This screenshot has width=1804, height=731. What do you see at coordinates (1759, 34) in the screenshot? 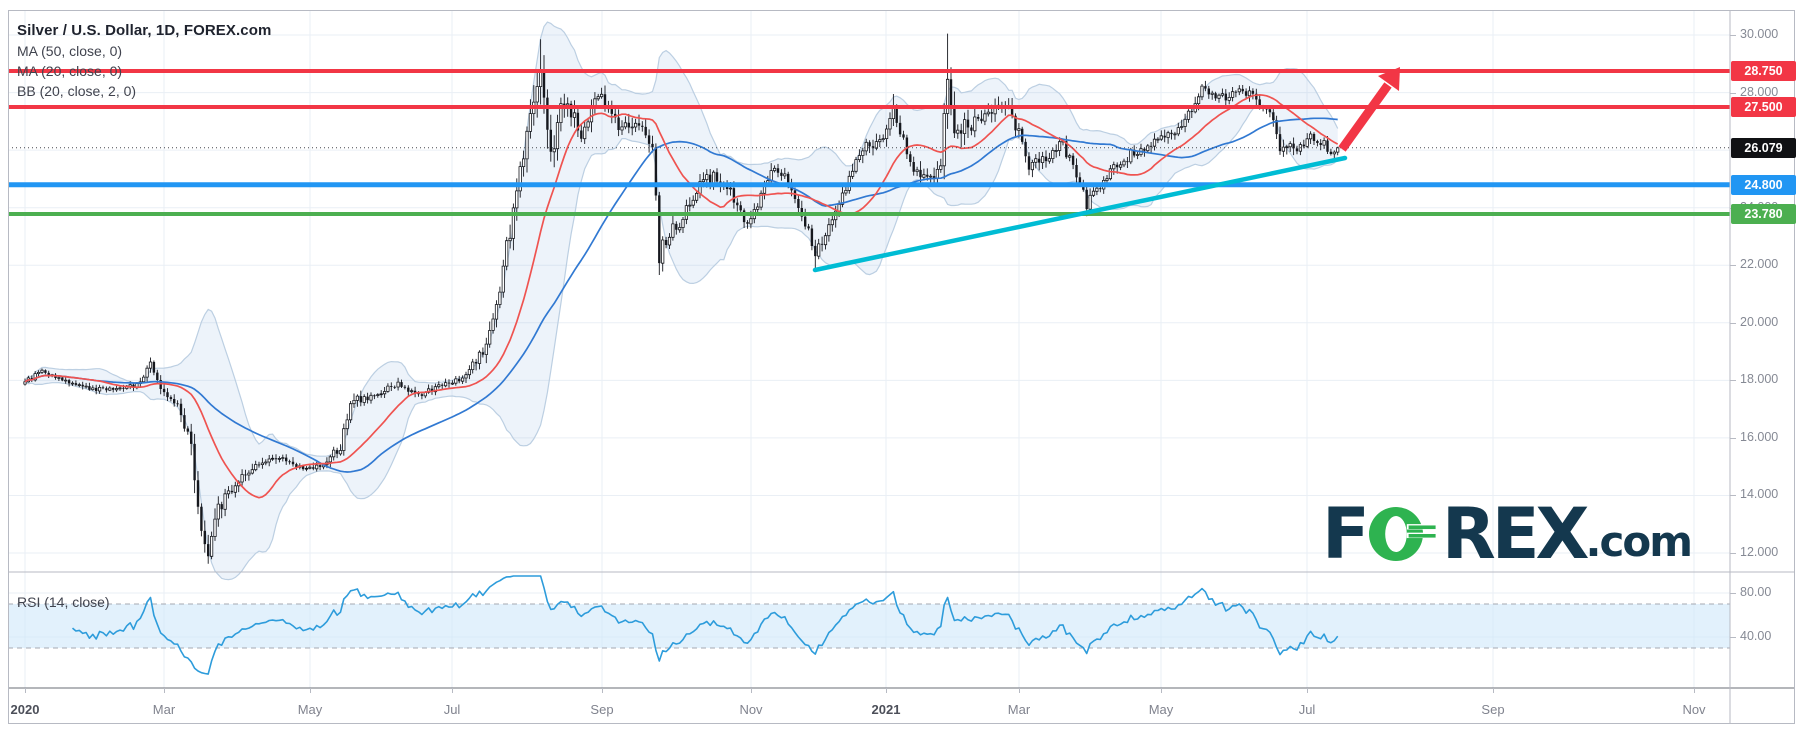
I see `price-axis-label: 30.000` at bounding box center [1759, 34].